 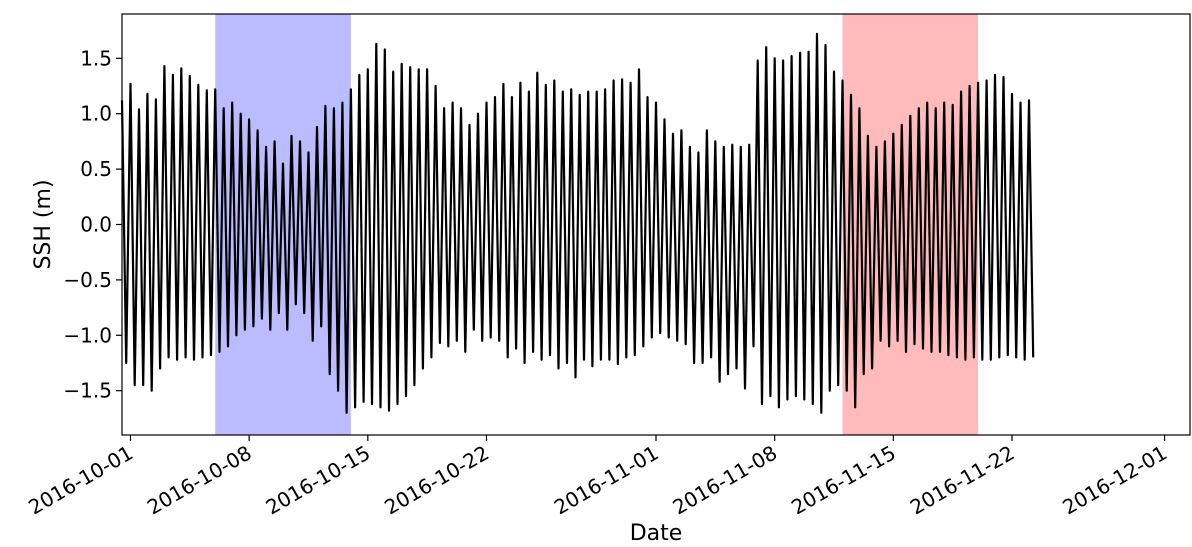 I want to click on x-tick-label: 2016-10-08, so click(x=199, y=480).